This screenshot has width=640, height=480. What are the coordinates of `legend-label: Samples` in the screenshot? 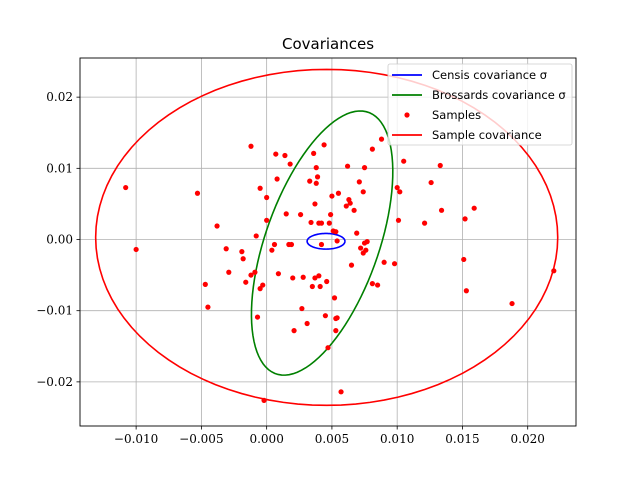 It's located at (456, 115).